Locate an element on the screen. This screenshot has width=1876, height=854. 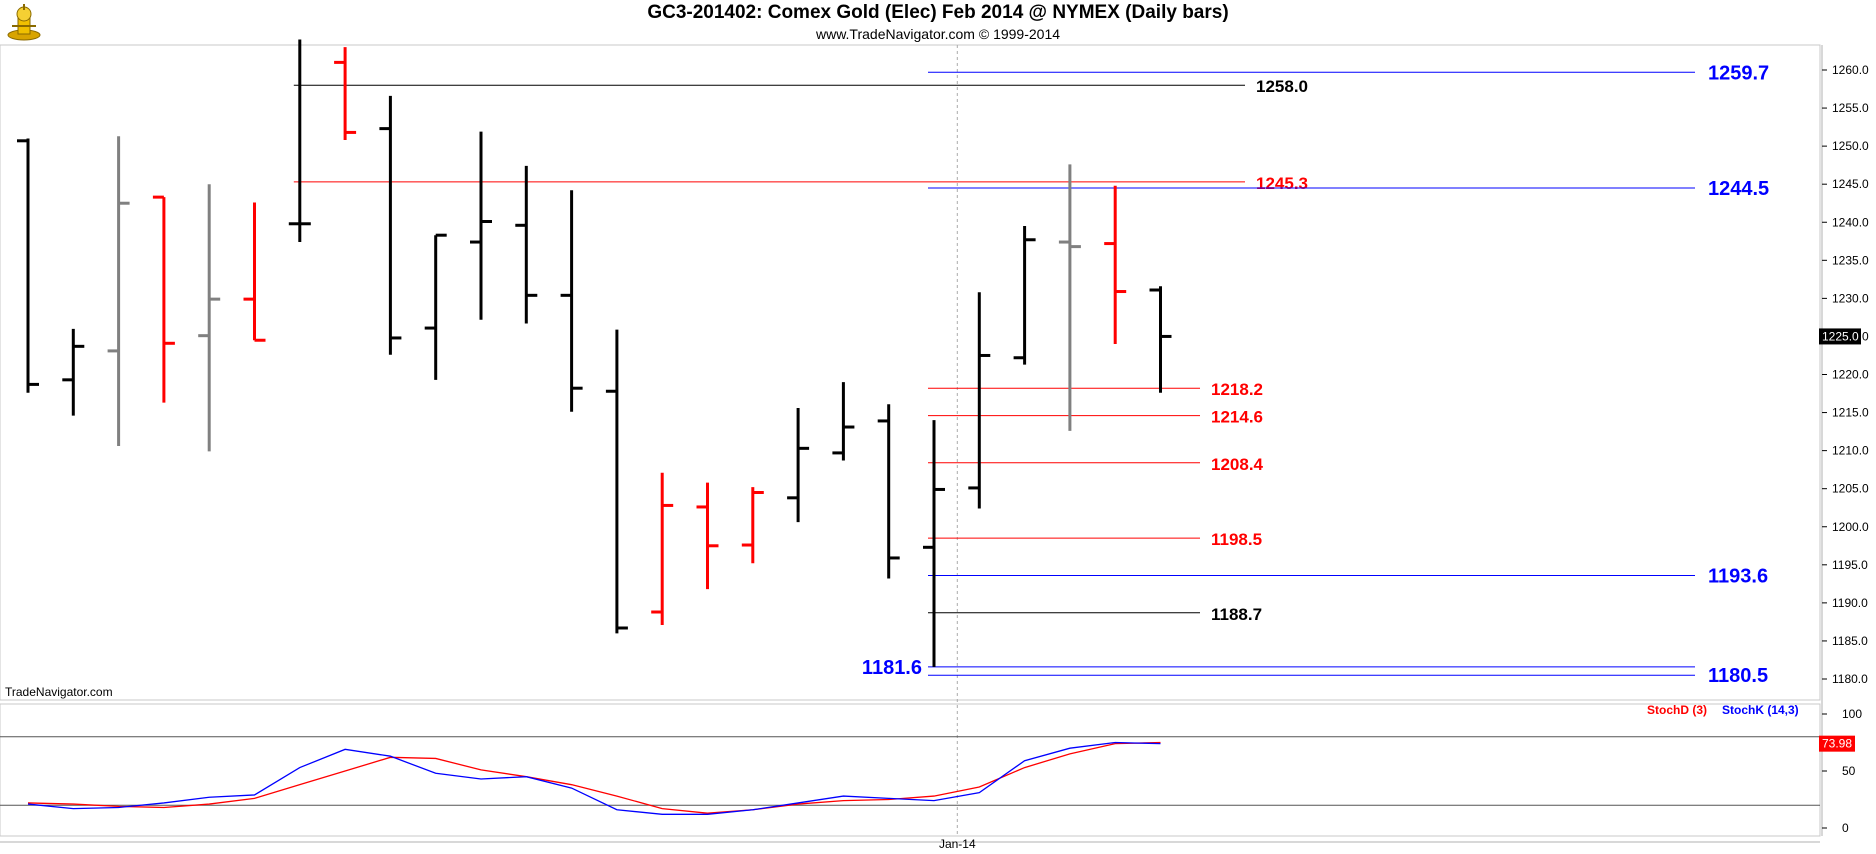
last-stoch-label: 73.98 is located at coordinates (1837, 744).